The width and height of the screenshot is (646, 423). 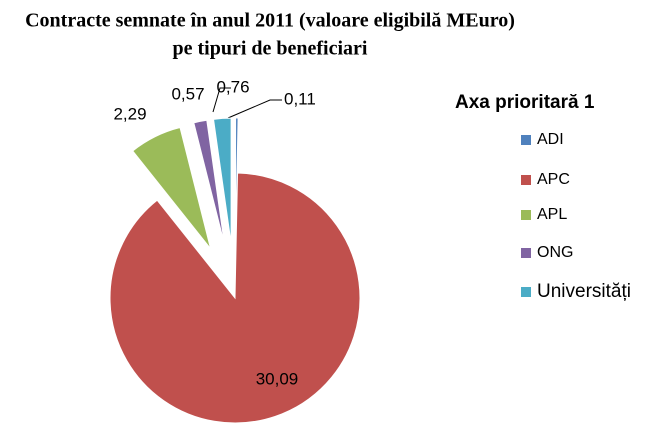 I want to click on legend-label: APC, so click(x=553, y=179).